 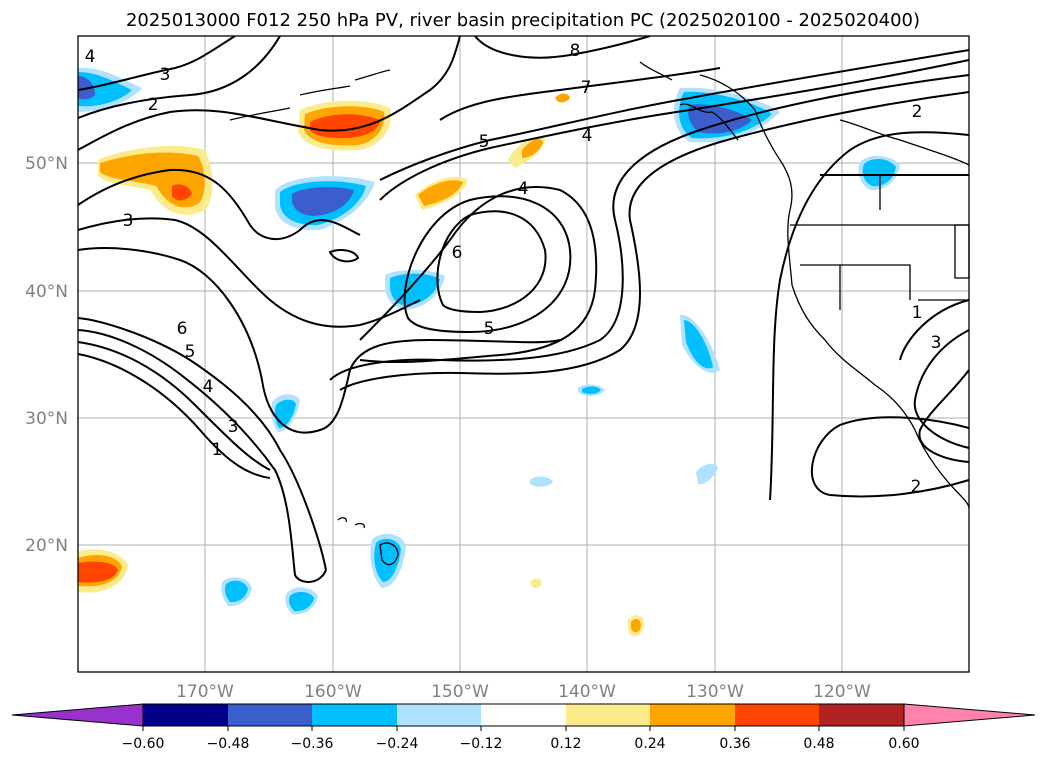 I want to click on latitude-labels: 50°N 40°N 30°N 20°N, so click(x=46, y=355).